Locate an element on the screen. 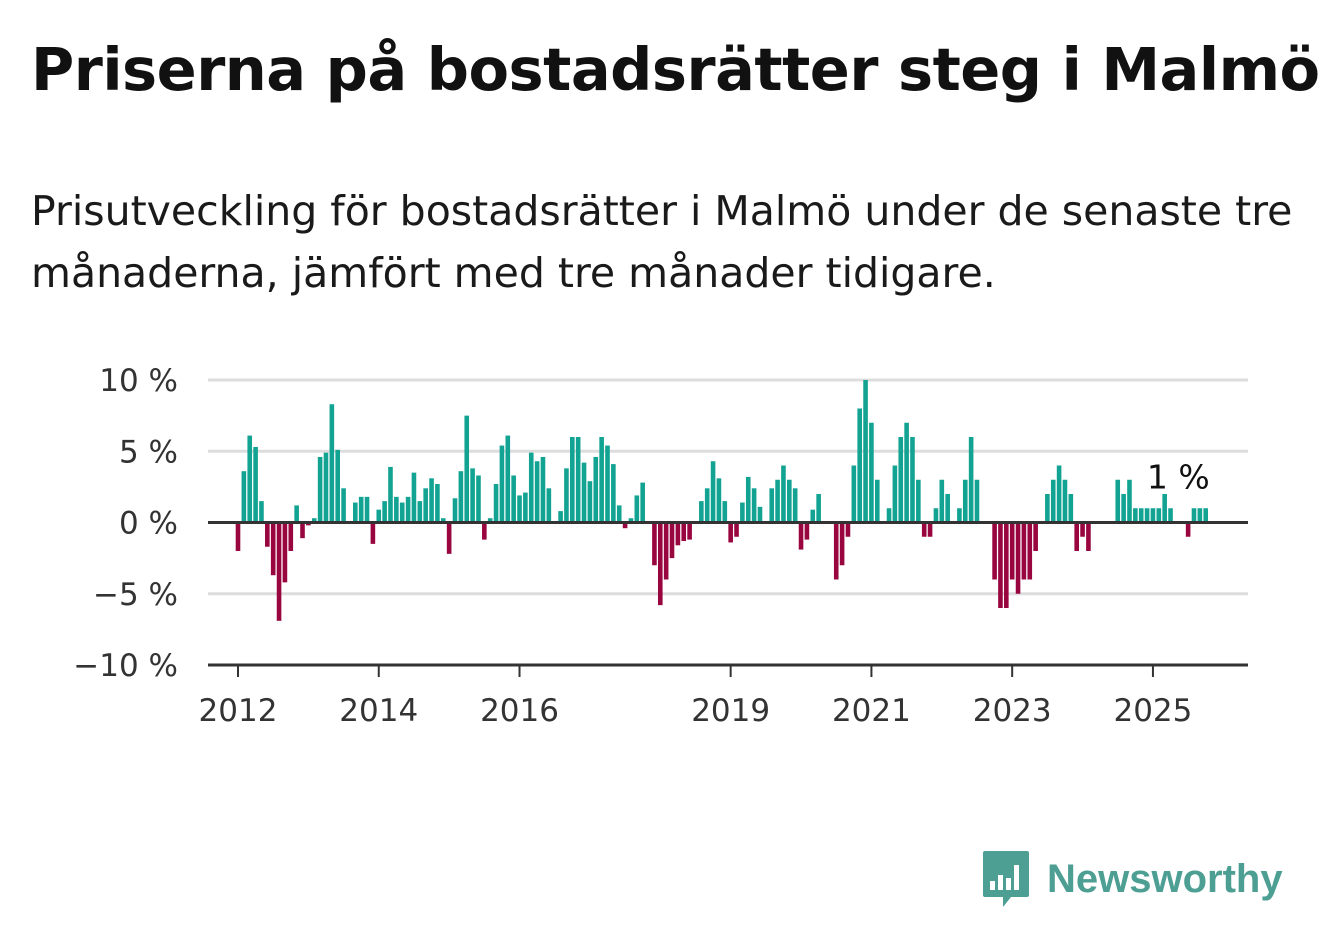  x-tick-label: 2012 is located at coordinates (238, 711).